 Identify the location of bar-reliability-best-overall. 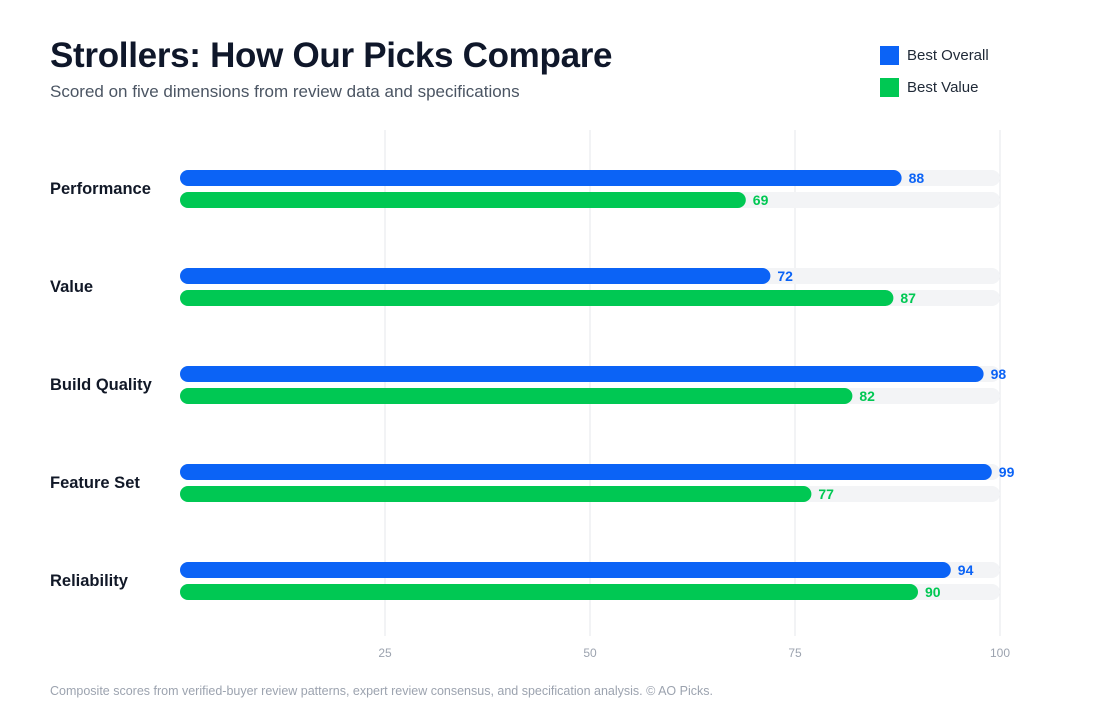
(565, 570).